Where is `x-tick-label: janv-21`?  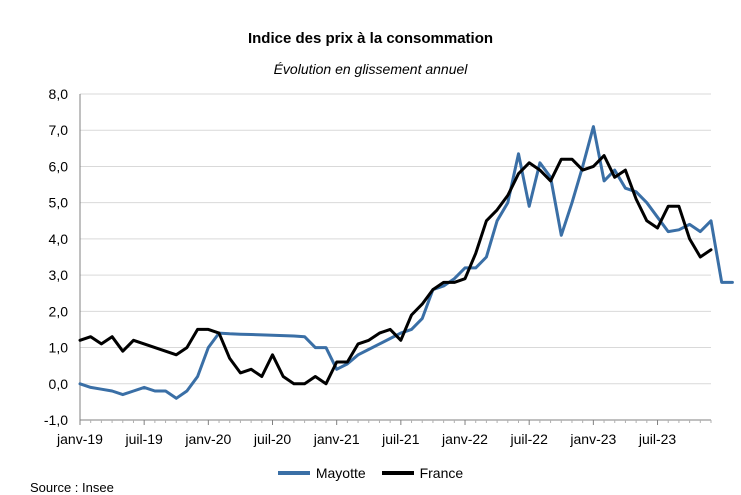
x-tick-label: janv-21 is located at coordinates (336, 439).